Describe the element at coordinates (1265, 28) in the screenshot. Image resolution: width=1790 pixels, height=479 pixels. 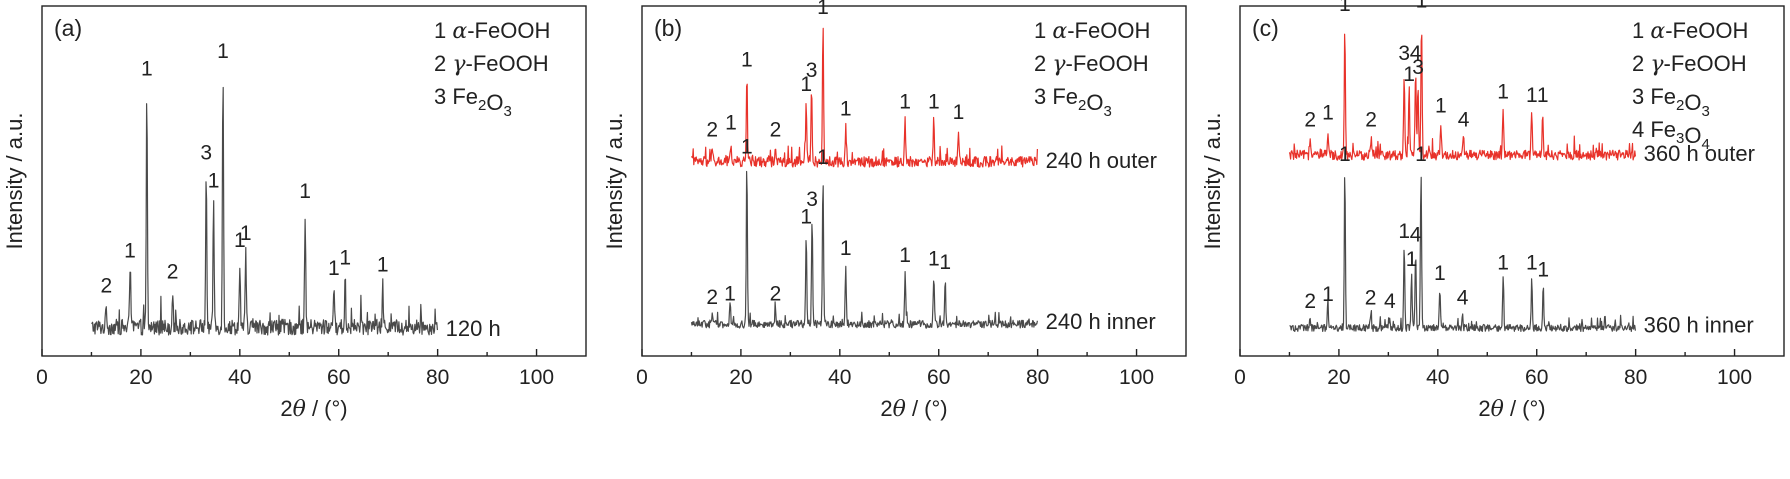
I see `panel-label: (c)` at that location.